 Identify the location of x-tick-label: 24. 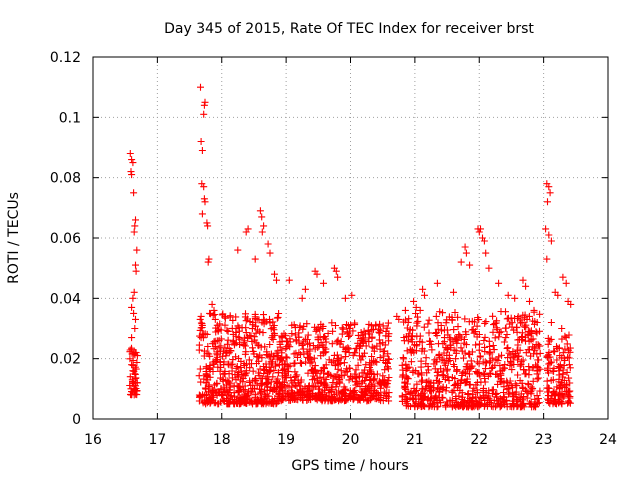
(608, 440).